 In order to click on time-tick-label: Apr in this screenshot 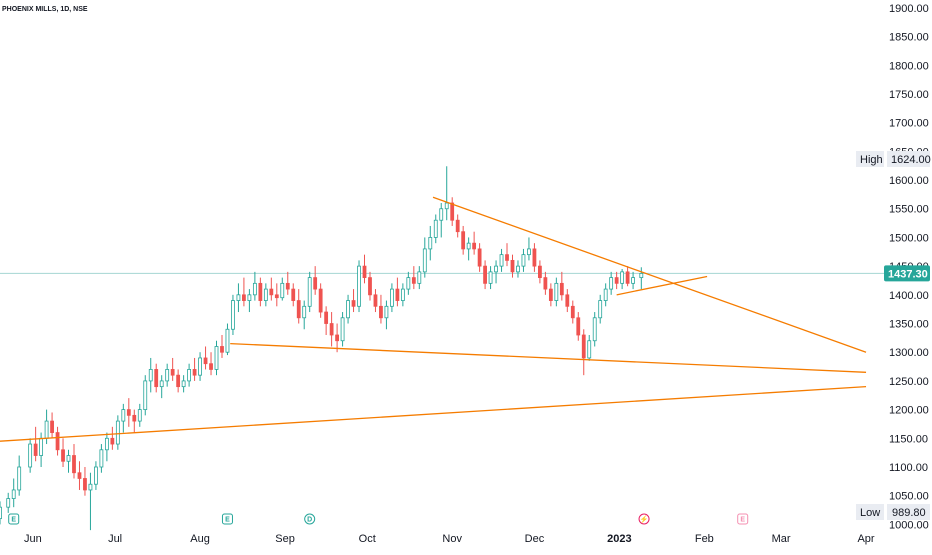, I will do `click(865, 539)`.